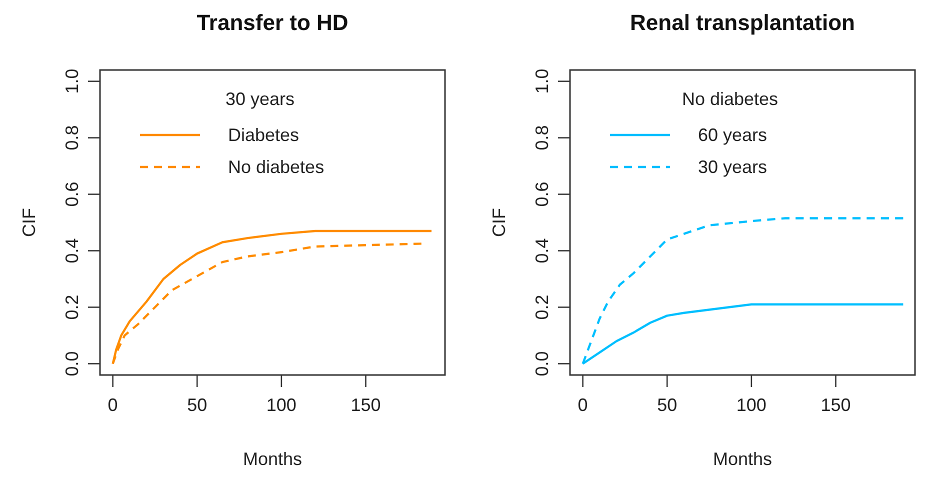 The height and width of the screenshot is (477, 942). Describe the element at coordinates (733, 135) in the screenshot. I see `legend-label: 60 years` at that location.